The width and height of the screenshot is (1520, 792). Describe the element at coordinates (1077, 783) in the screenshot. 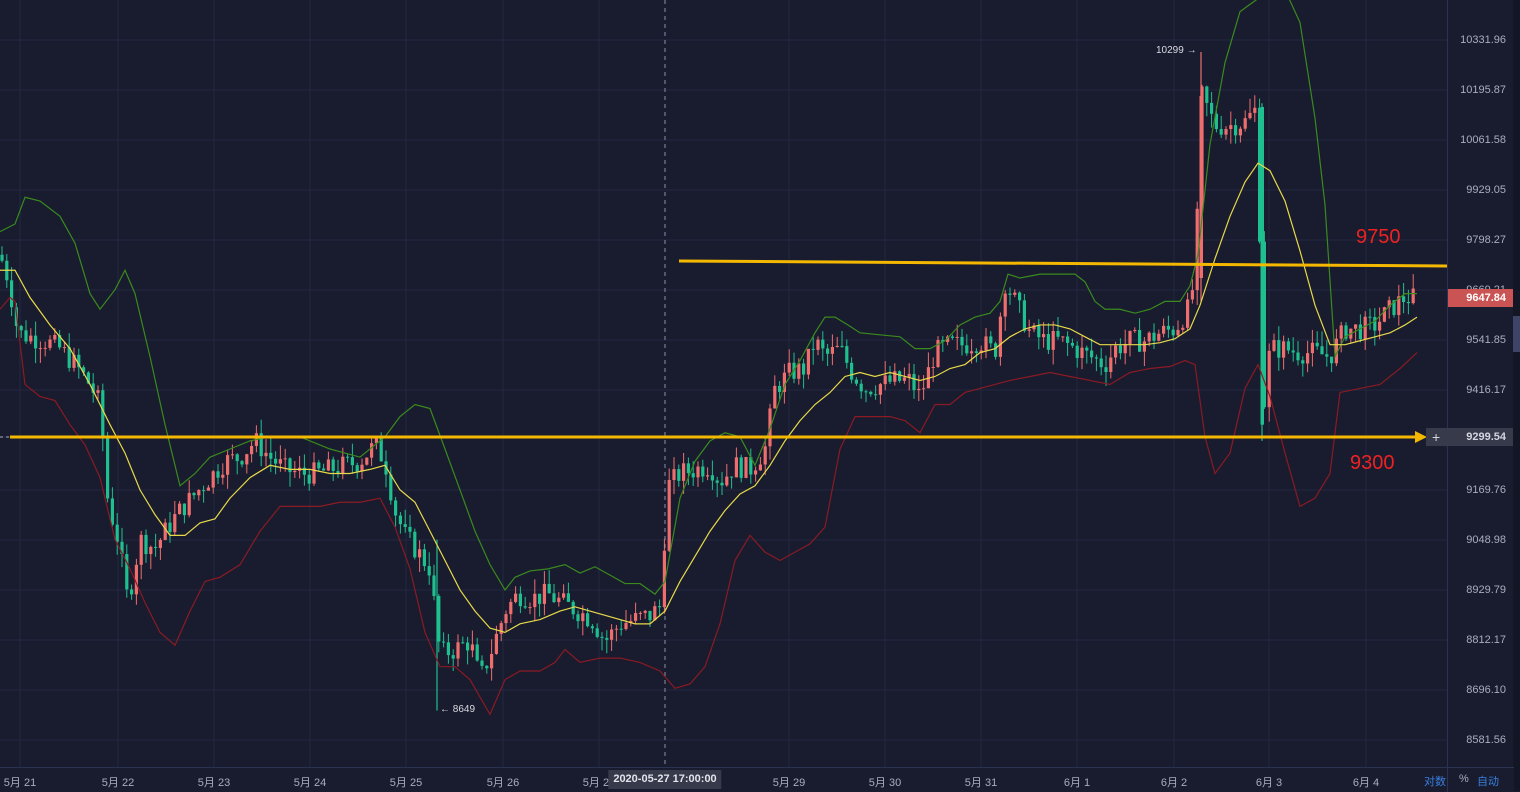

I see `time-tick: 6月 1` at that location.